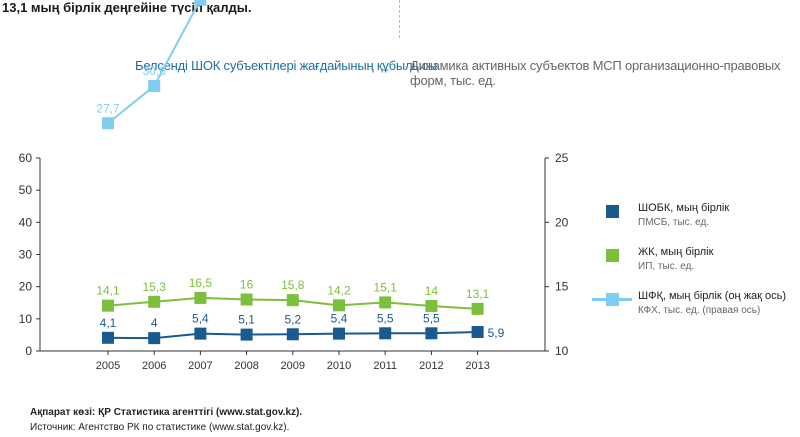  I want to click on y-left-tick-label: 30, so click(26, 255).